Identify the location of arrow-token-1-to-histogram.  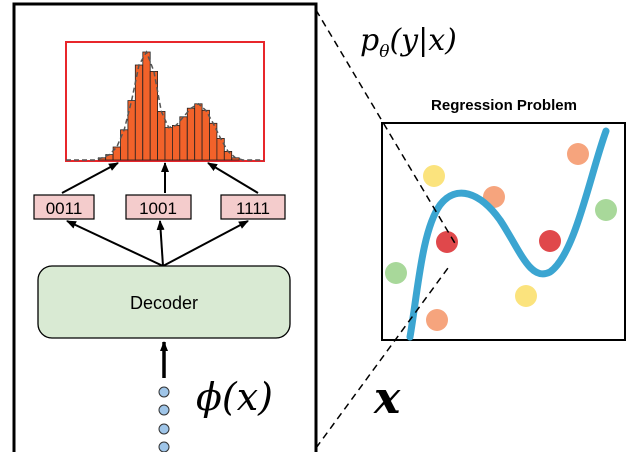
(90, 178).